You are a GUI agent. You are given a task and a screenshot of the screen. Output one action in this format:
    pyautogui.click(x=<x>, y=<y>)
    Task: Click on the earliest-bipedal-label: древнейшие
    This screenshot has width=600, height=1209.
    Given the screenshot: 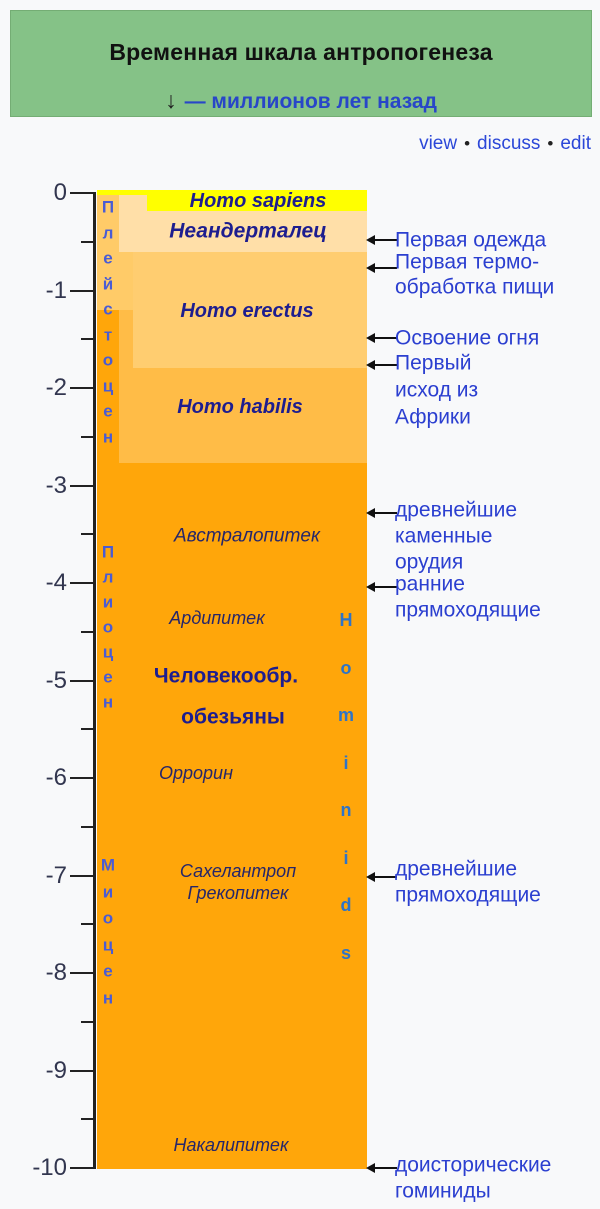 What is the action you would take?
    pyautogui.click(x=456, y=869)
    